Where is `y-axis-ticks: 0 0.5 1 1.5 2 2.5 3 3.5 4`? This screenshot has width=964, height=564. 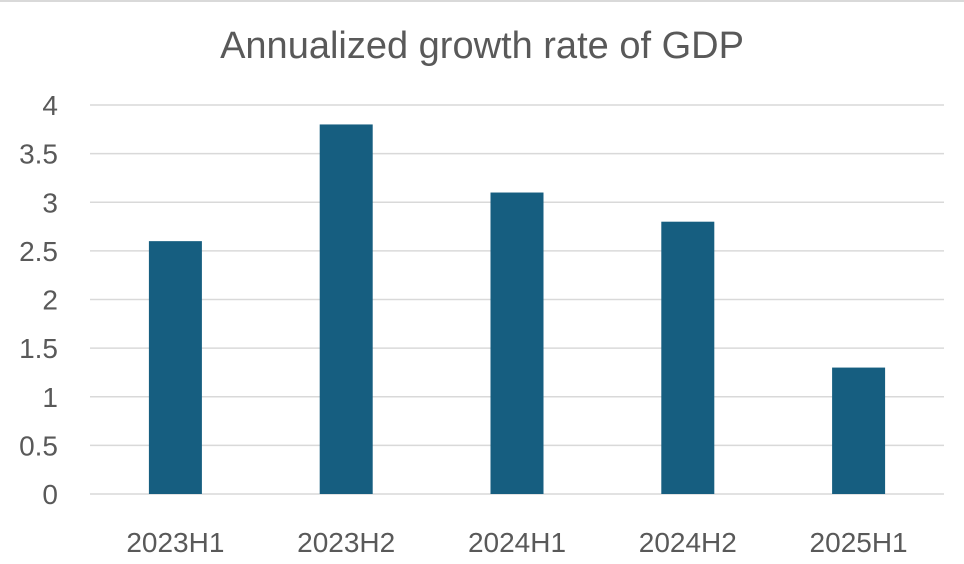 y-axis-ticks: 0 0.5 1 1.5 2 2.5 3 3.5 4 is located at coordinates (38, 300).